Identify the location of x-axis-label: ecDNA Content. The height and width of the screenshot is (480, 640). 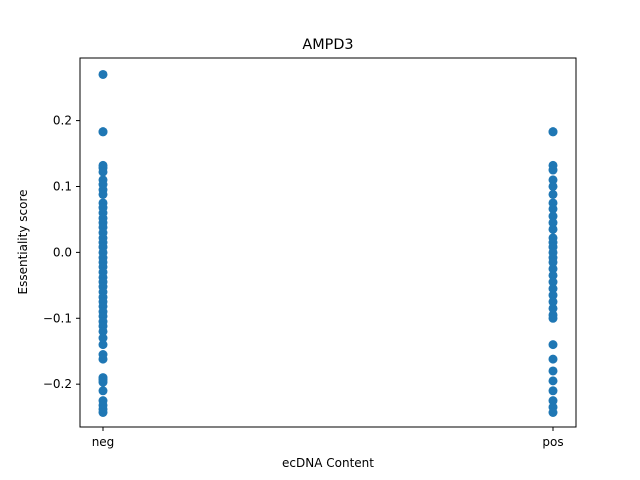
(328, 463).